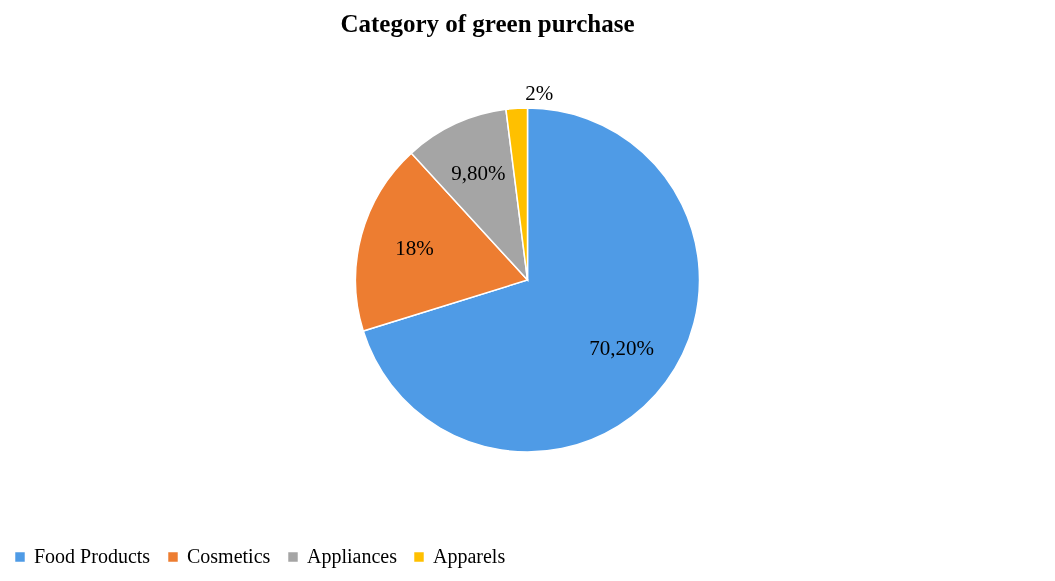 The width and height of the screenshot is (1055, 581). Describe the element at coordinates (352, 556) in the screenshot. I see `legend-label: Appliances` at that location.